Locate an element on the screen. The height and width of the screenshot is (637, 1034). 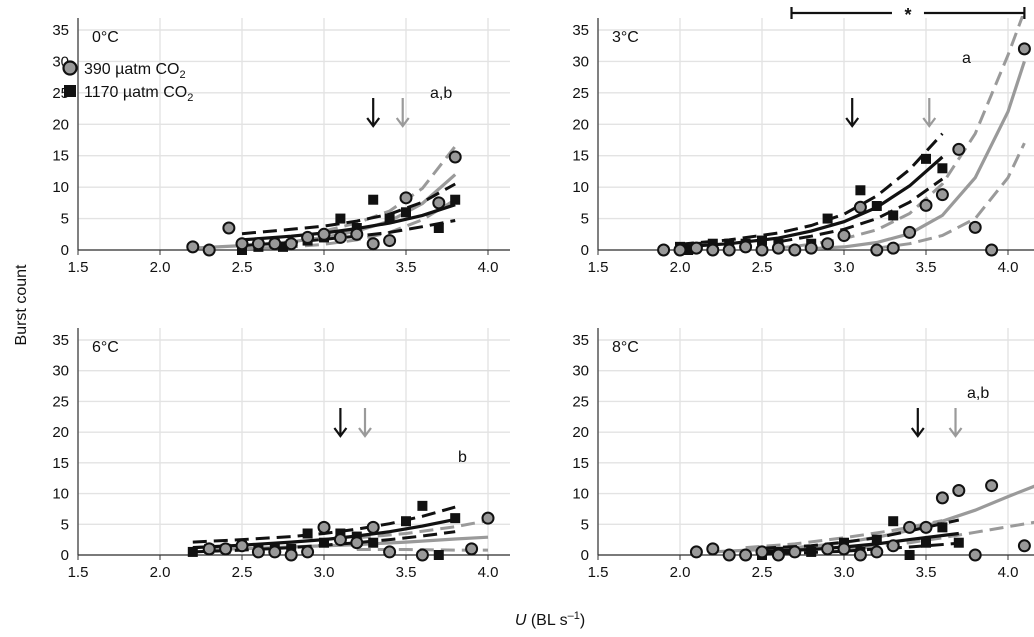
high-fit-line is located at coordinates (811, 202).